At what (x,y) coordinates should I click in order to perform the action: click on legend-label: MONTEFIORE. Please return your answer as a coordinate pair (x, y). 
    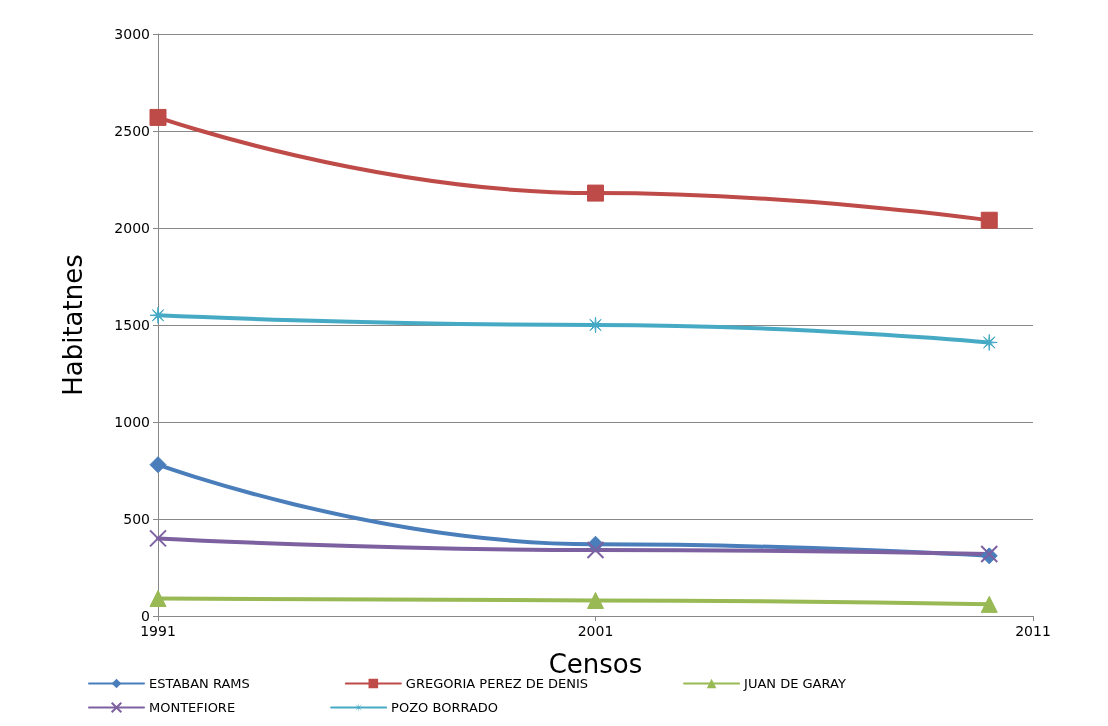
    Looking at the image, I should click on (192, 707).